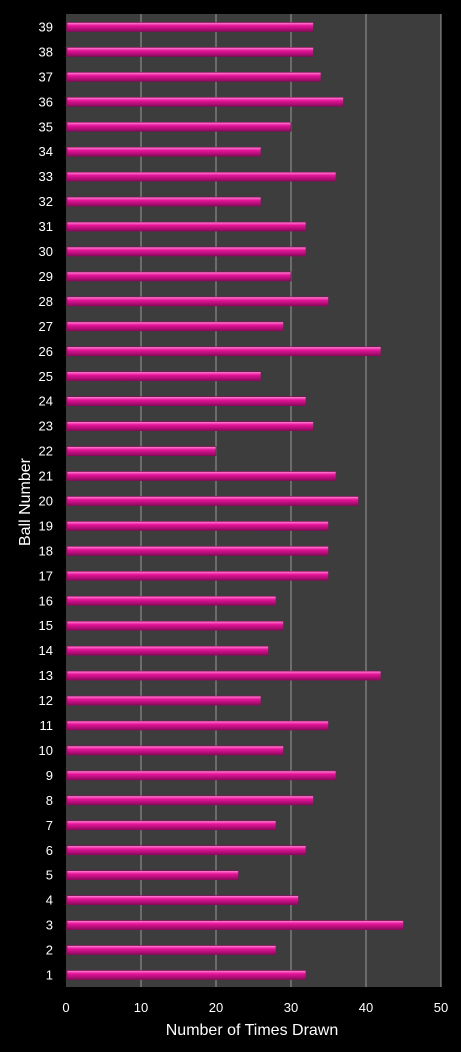  I want to click on y-tick-label: 13, so click(46, 675).